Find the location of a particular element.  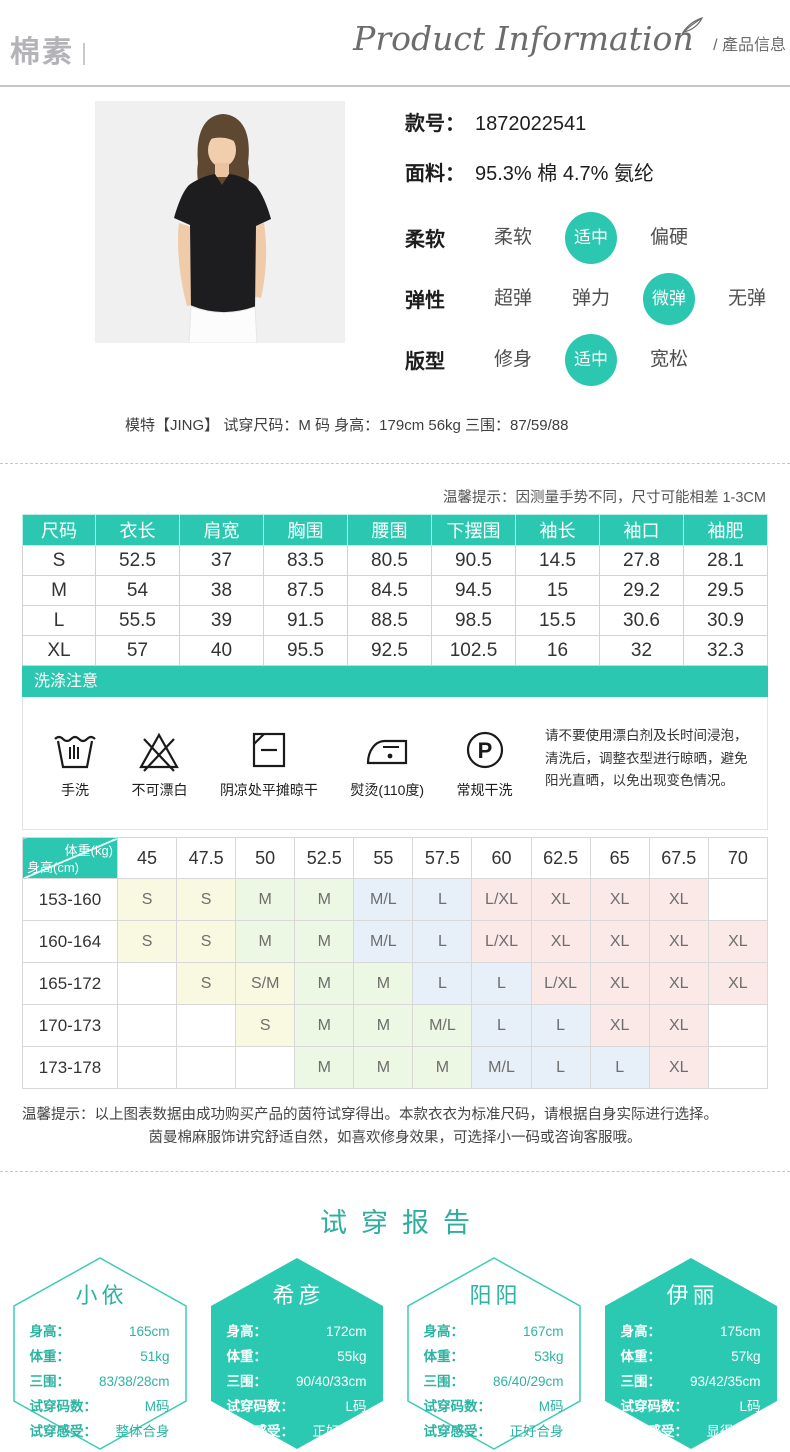

matrix-weight-header: 60 is located at coordinates (501, 858).